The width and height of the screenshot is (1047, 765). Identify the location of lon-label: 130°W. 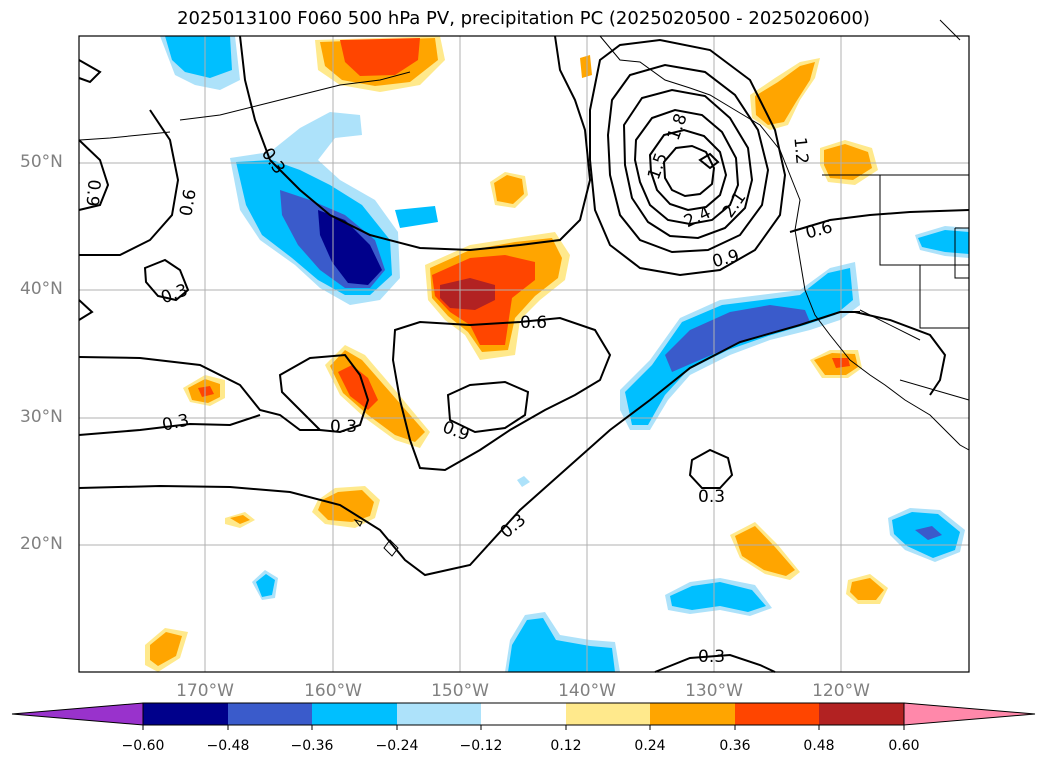
(714, 691).